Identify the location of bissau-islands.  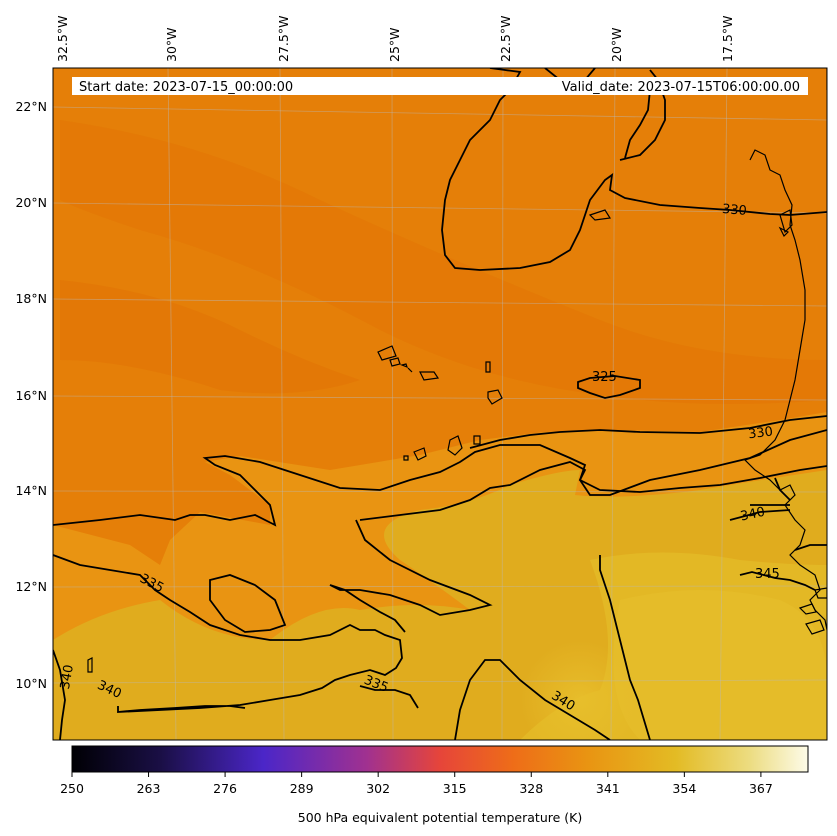
(812, 611).